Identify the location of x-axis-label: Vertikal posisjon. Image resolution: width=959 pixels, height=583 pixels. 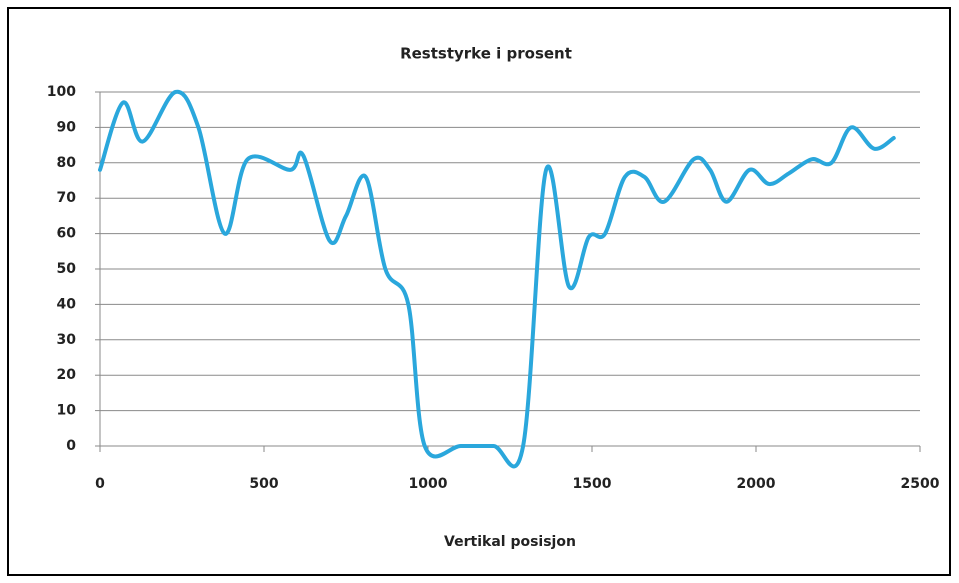
(510, 542).